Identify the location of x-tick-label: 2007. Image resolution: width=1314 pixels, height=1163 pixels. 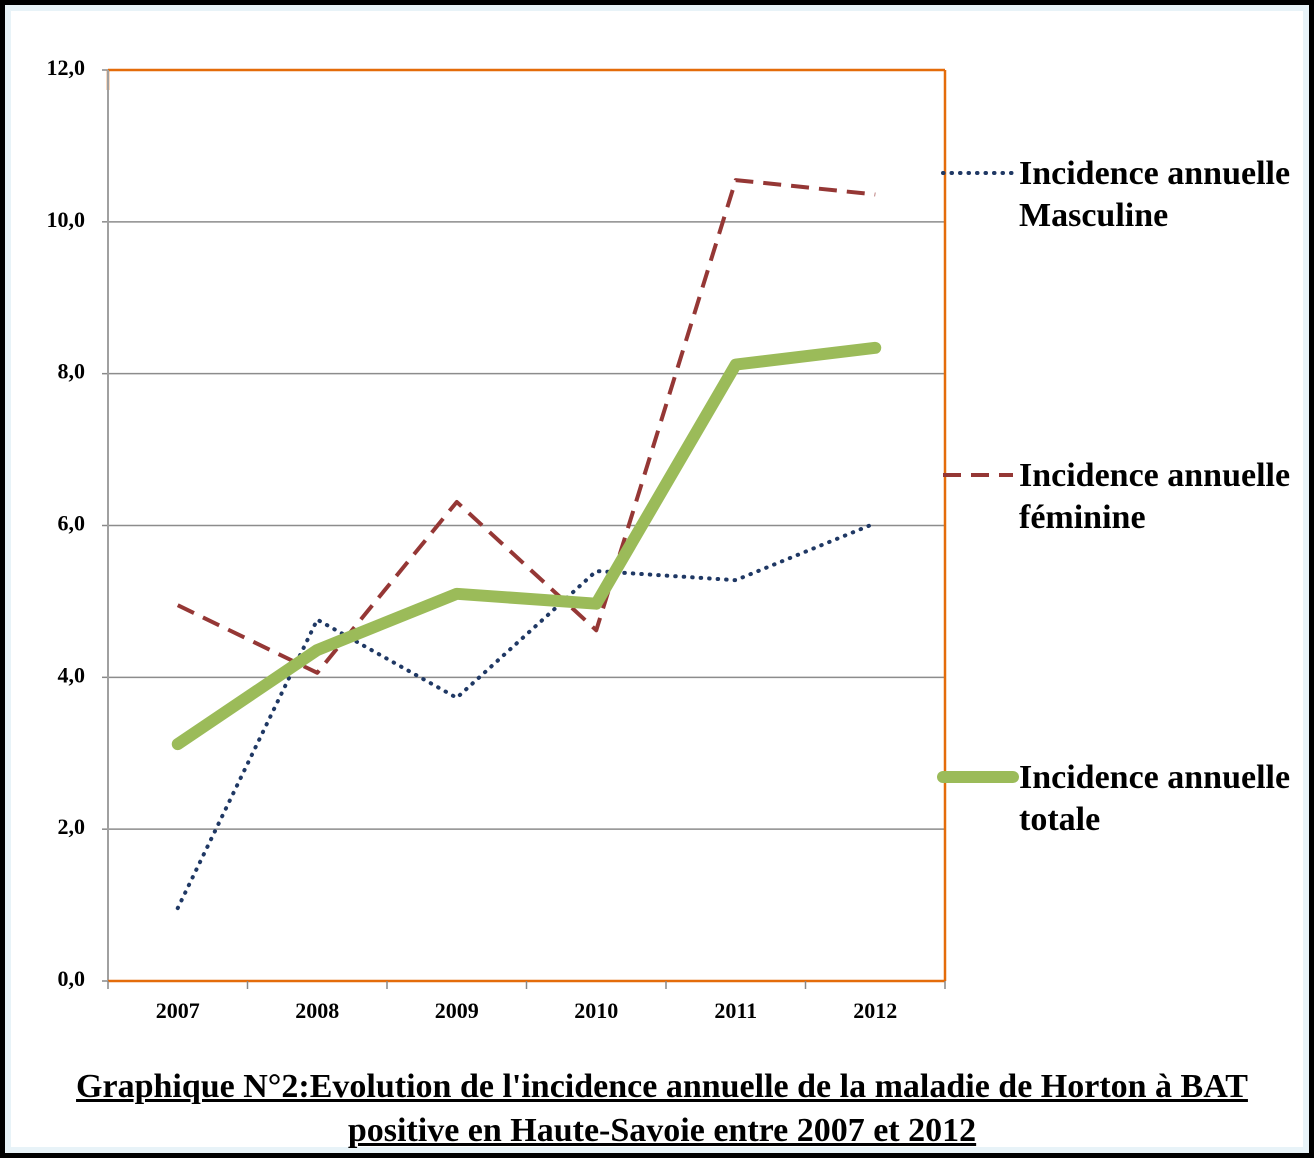
(178, 1010).